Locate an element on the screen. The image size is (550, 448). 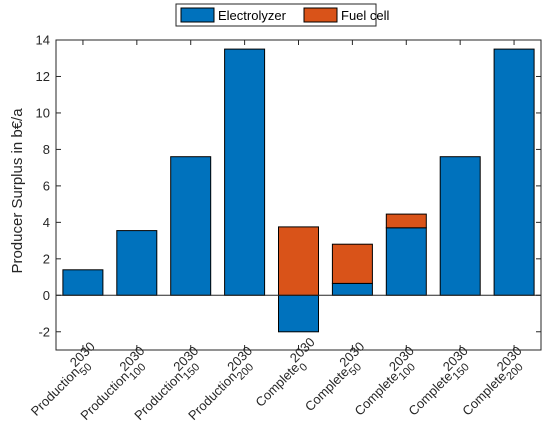
y-tick-label: 12 is located at coordinates (43, 76).